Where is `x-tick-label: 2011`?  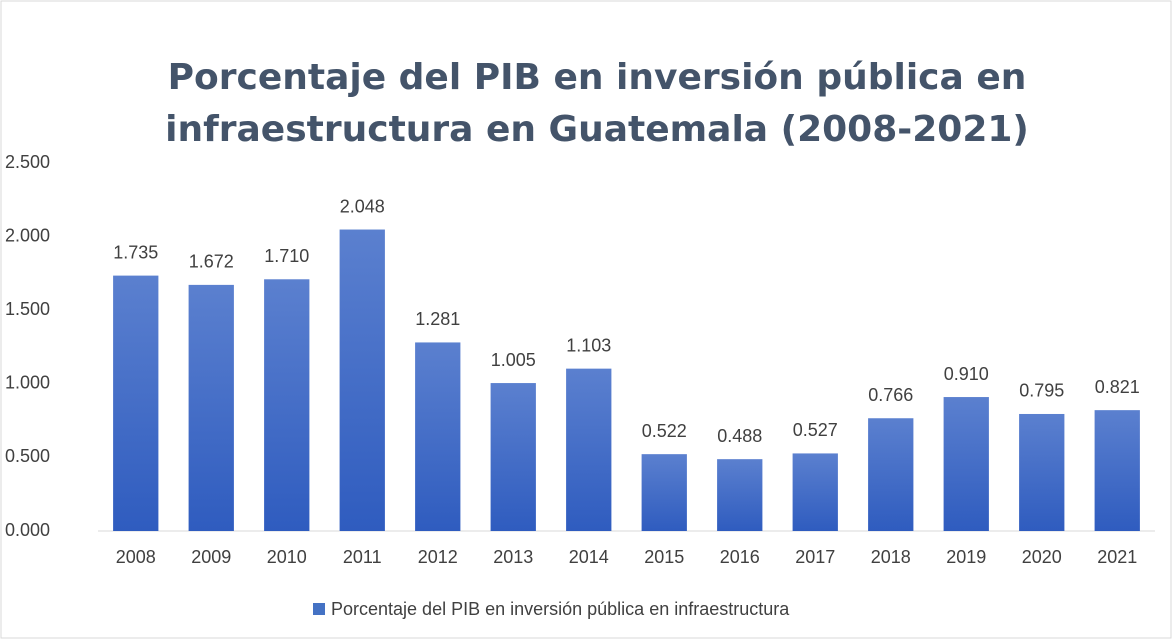 x-tick-label: 2011 is located at coordinates (362, 557).